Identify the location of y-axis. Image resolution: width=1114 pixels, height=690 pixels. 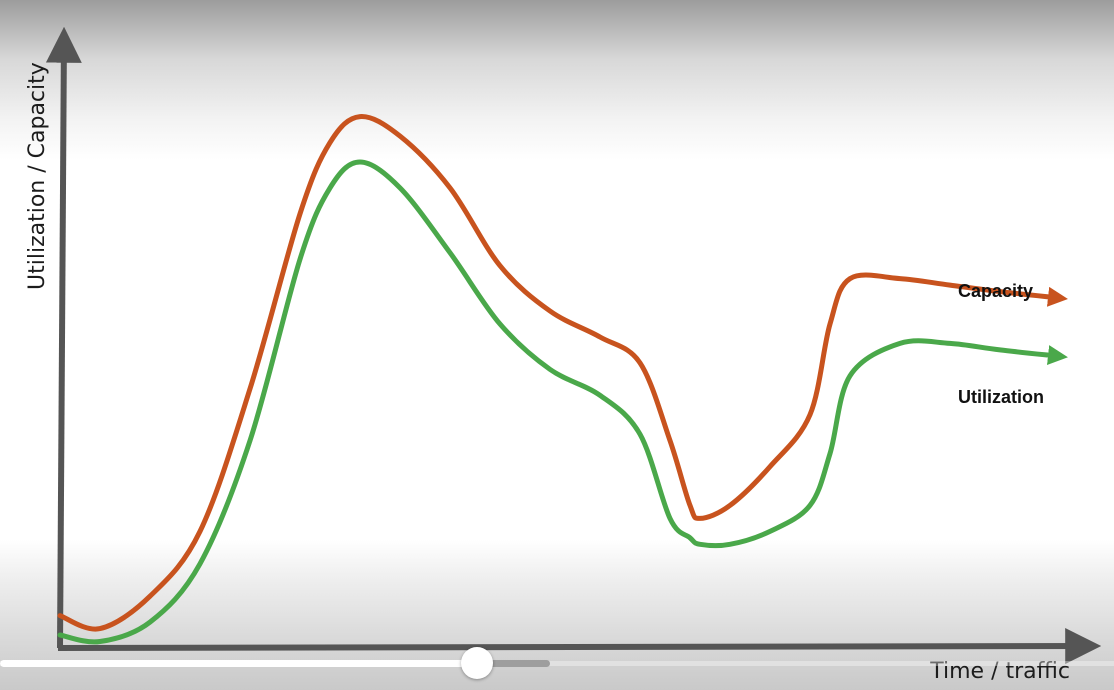
(63, 337).